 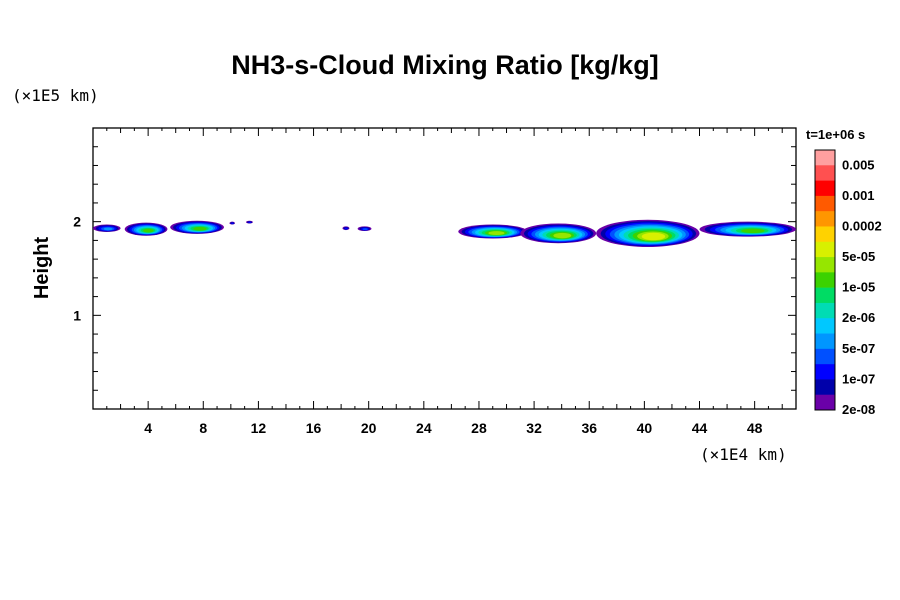 I want to click on x-axis-unit: (×1E4 km), so click(x=743, y=454).